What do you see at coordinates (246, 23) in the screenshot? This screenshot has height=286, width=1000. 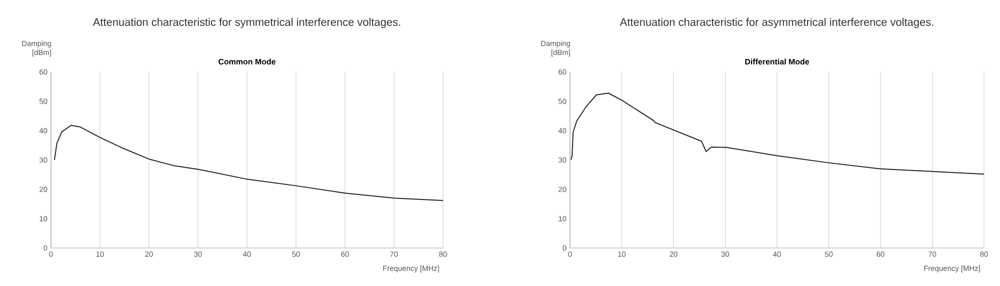 I see `chart-title: Attenuation characteristic for symmetrical interference voltages.` at bounding box center [246, 23].